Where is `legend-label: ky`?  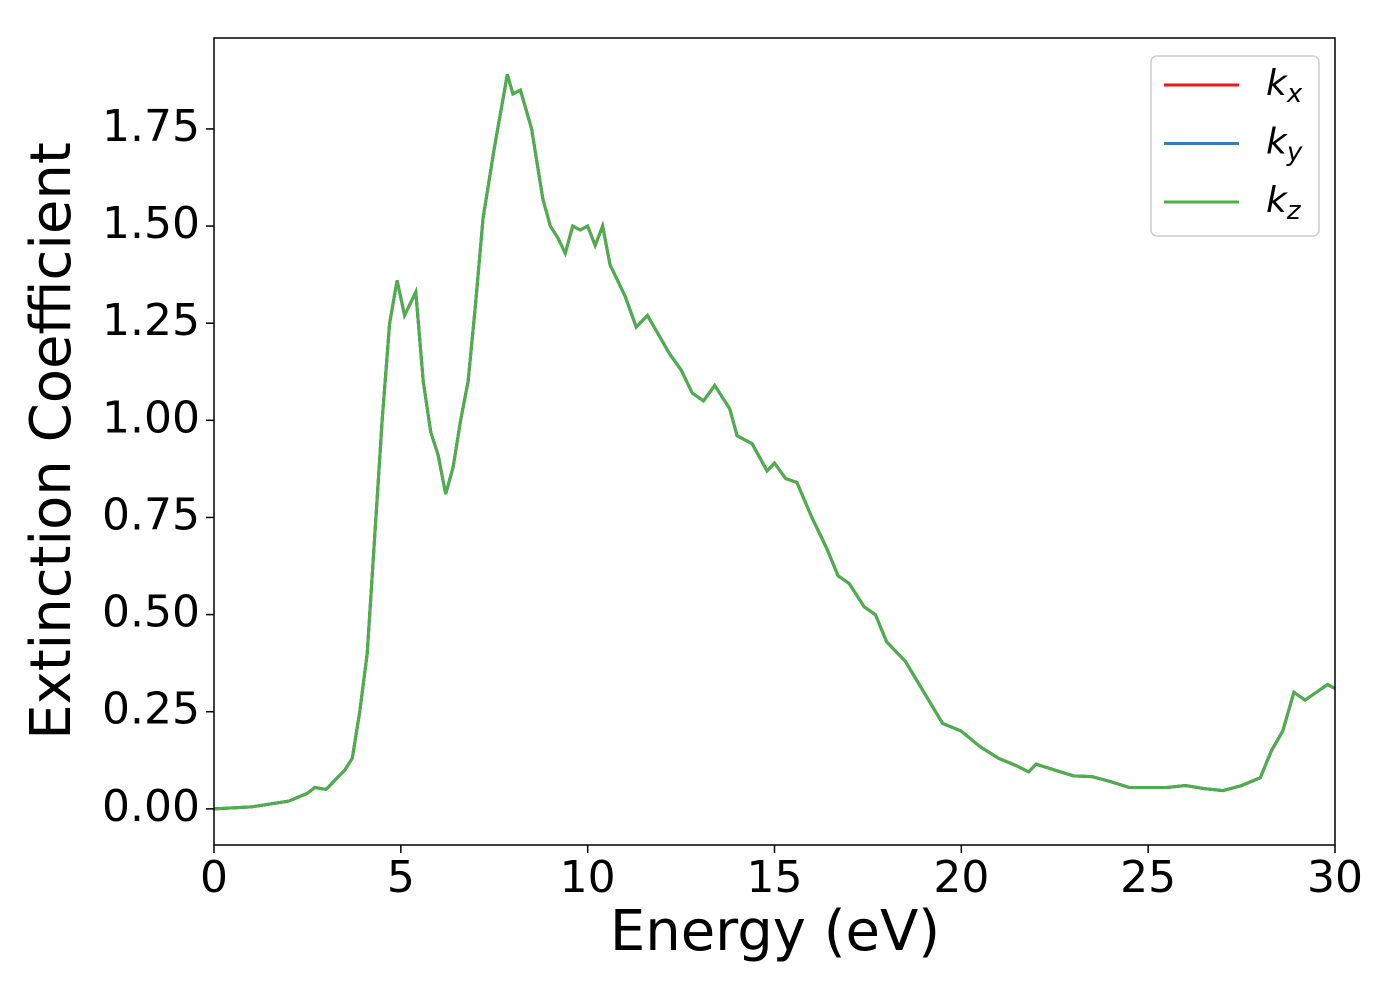 legend-label: ky is located at coordinates (1284, 145).